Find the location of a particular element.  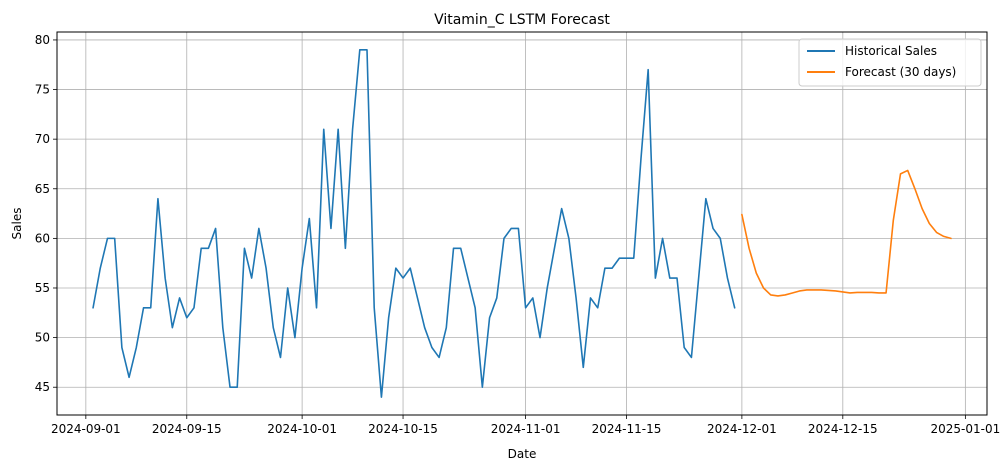

y-tick-label: 45 is located at coordinates (42, 387).